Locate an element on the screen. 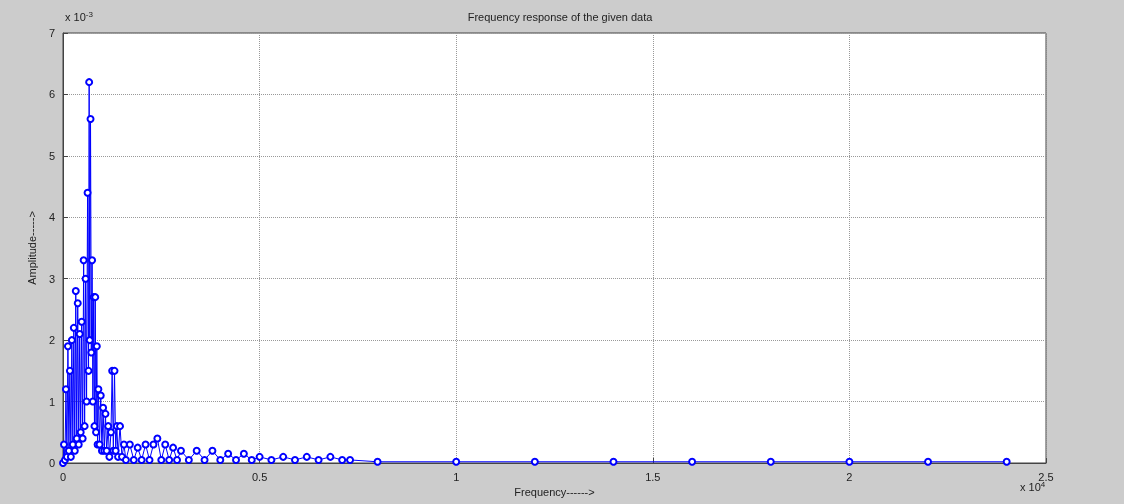  x-tick-label: 1 is located at coordinates (456, 476).